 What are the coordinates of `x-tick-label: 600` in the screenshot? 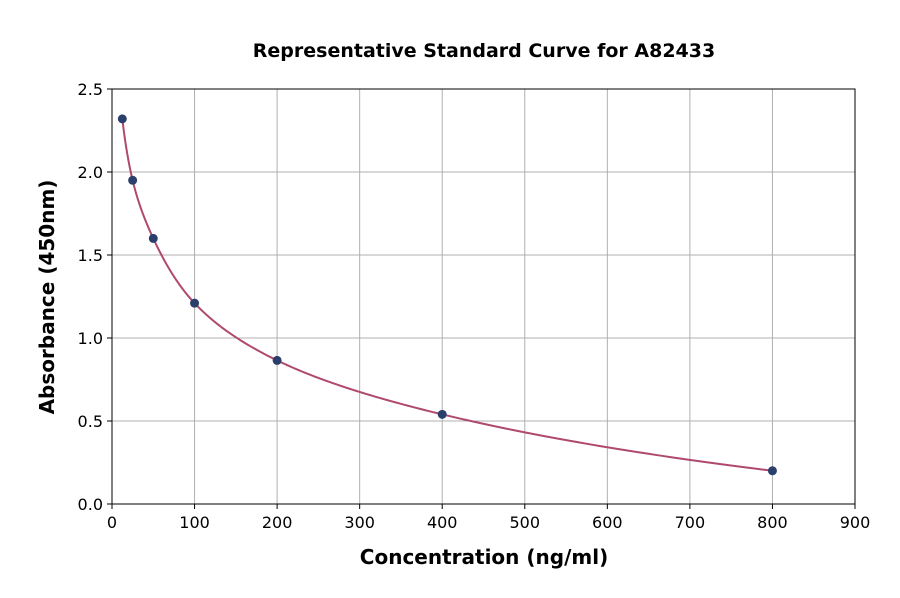 It's located at (607, 522).